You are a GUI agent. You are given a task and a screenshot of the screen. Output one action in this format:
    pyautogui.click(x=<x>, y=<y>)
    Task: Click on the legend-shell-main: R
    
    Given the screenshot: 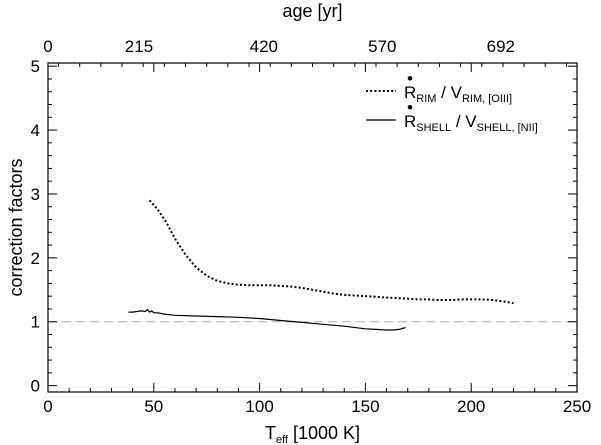 What is the action you would take?
    pyautogui.click(x=410, y=121)
    